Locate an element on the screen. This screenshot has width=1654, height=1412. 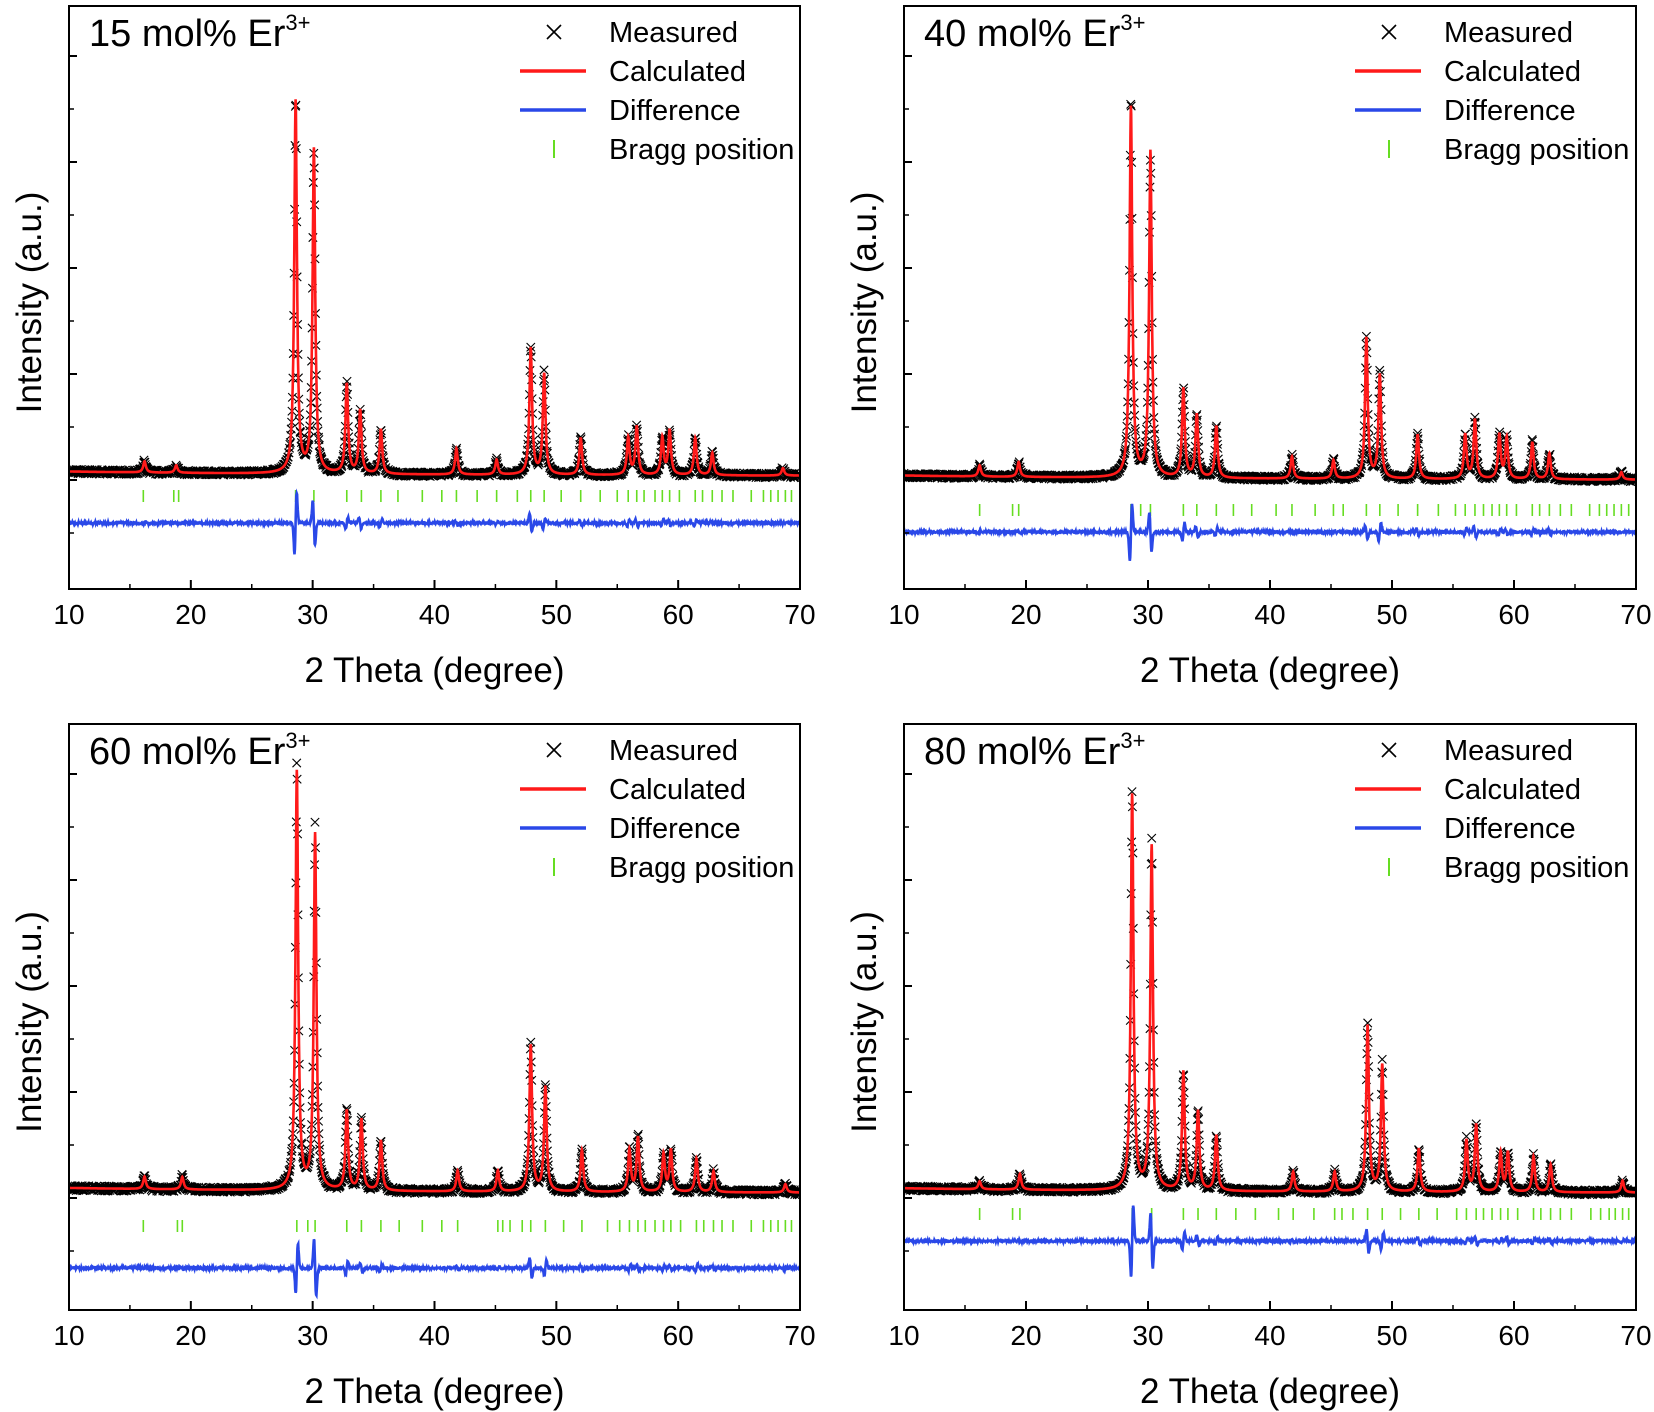
measured-series is located at coordinates (1270, 993).